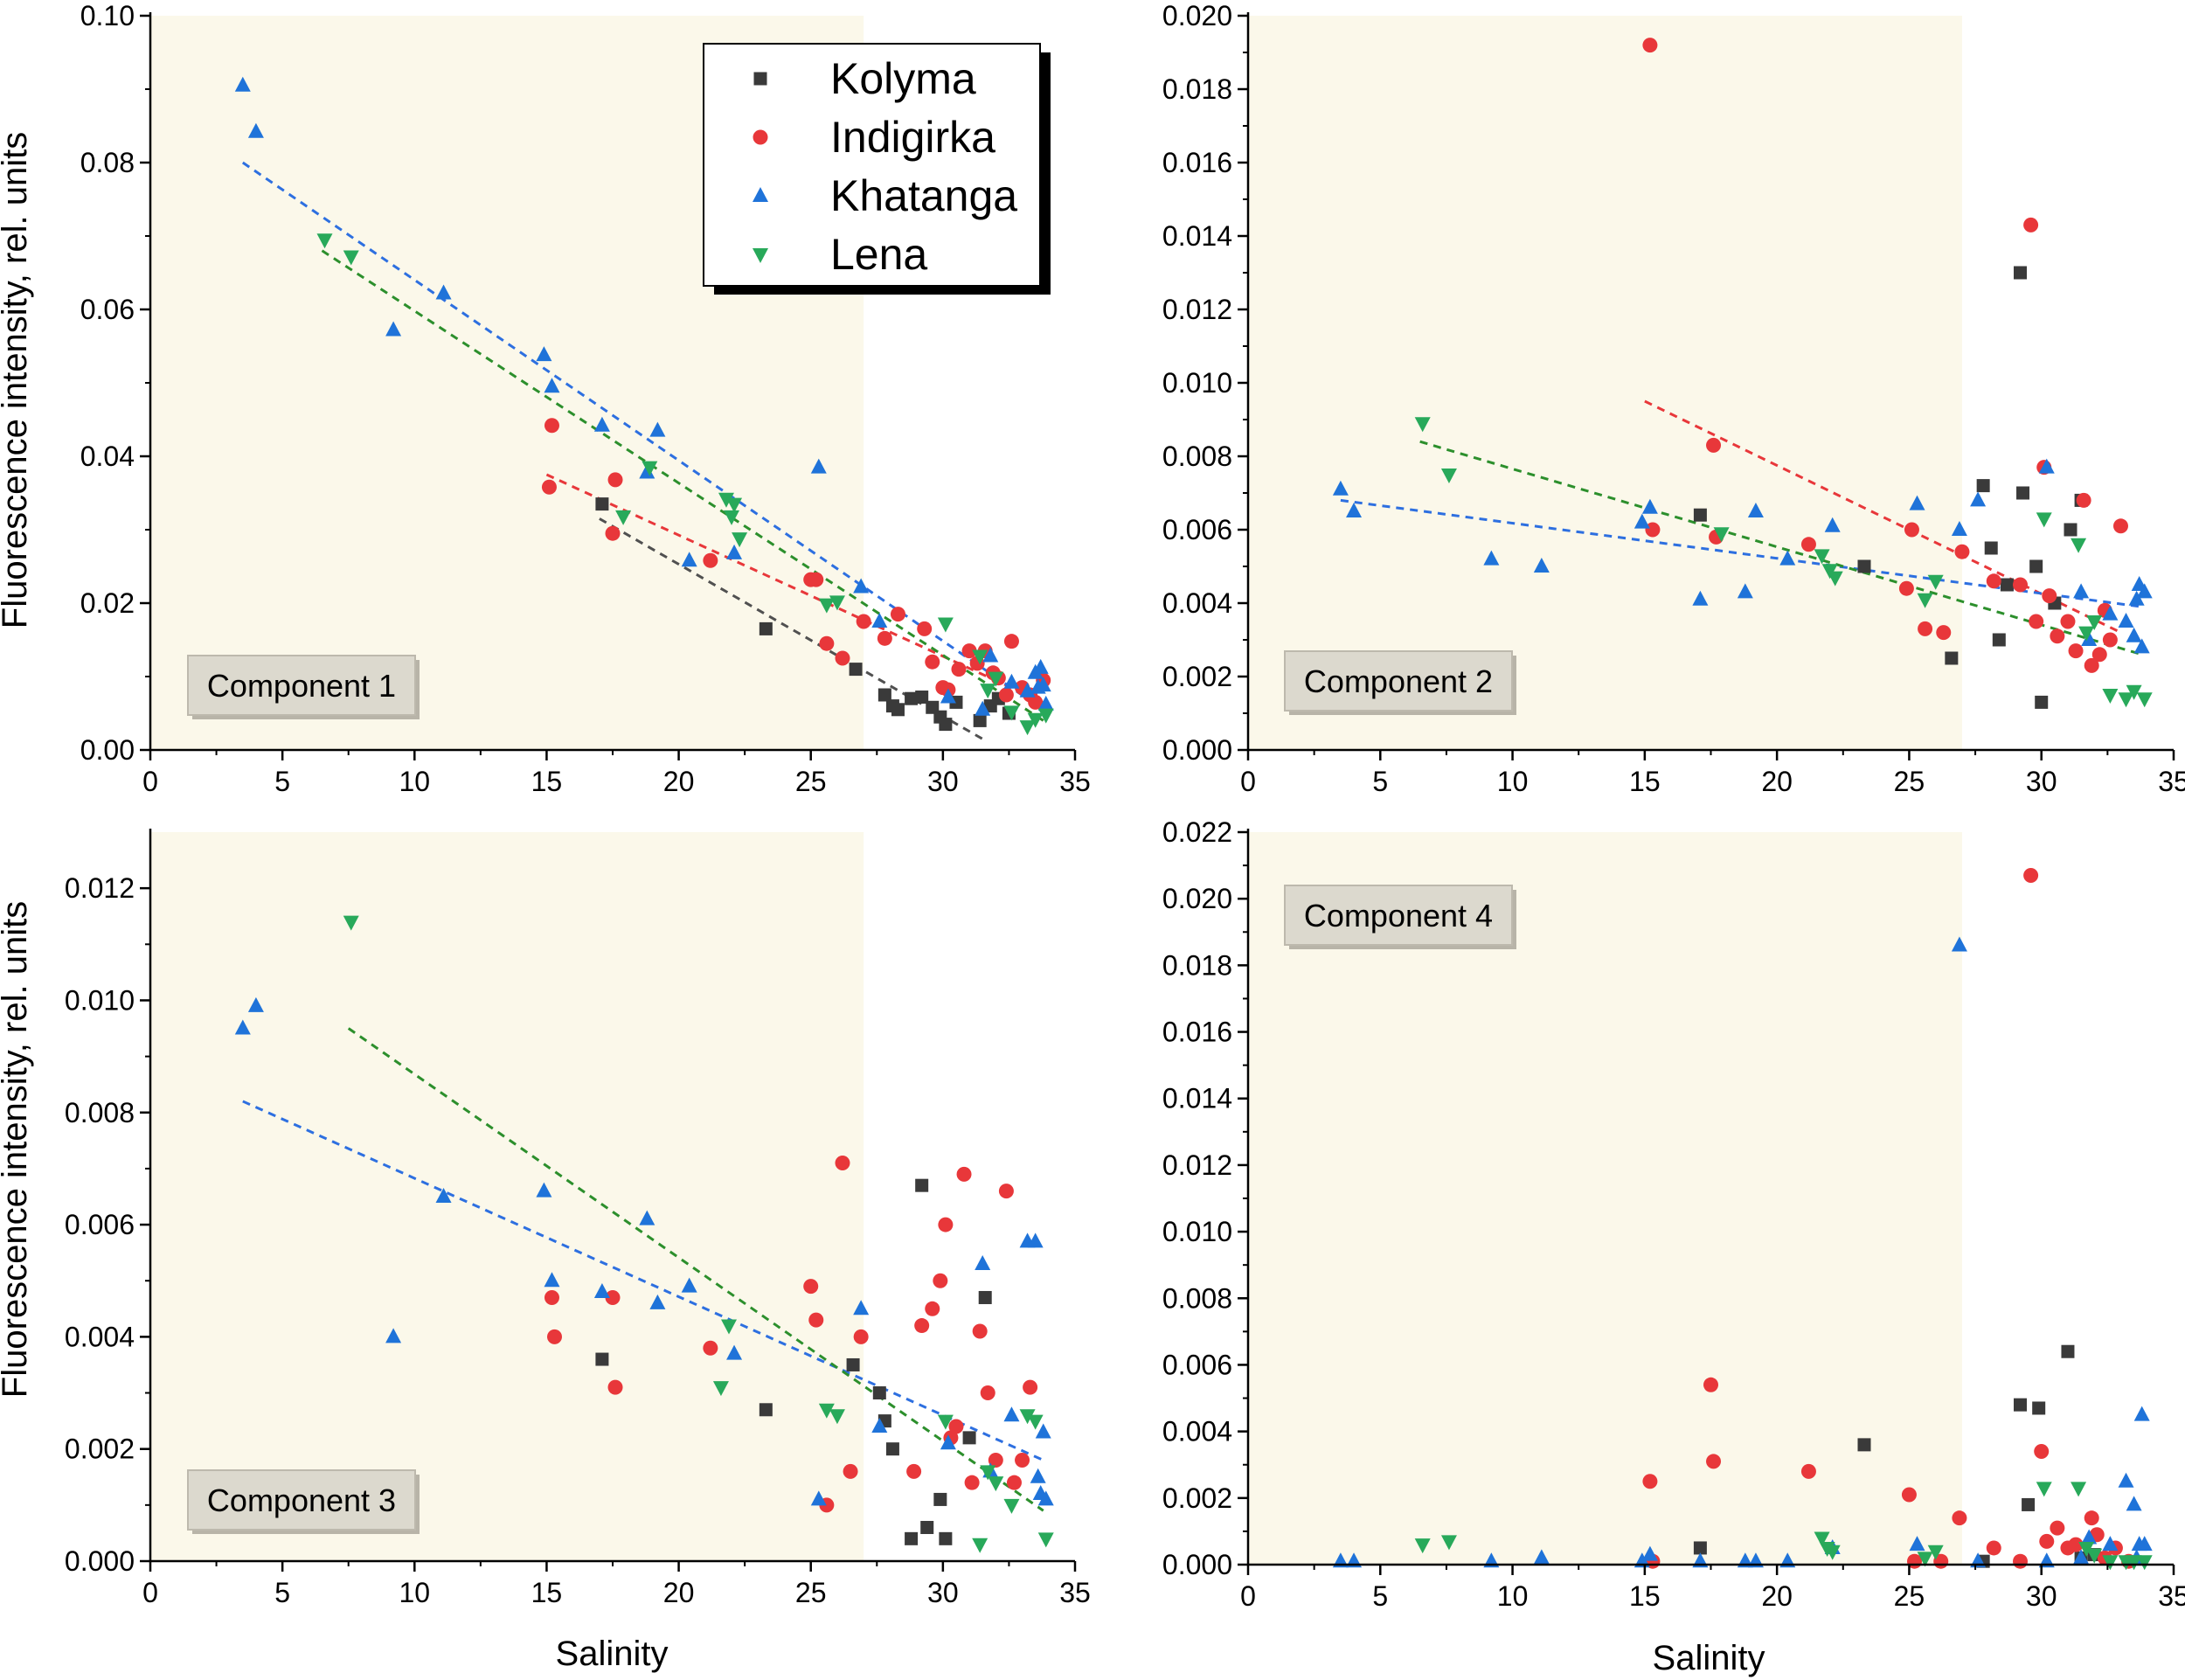 The width and height of the screenshot is (2185, 1680). Describe the element at coordinates (107, 162) in the screenshot. I see `y-tick-label: 0.08` at that location.